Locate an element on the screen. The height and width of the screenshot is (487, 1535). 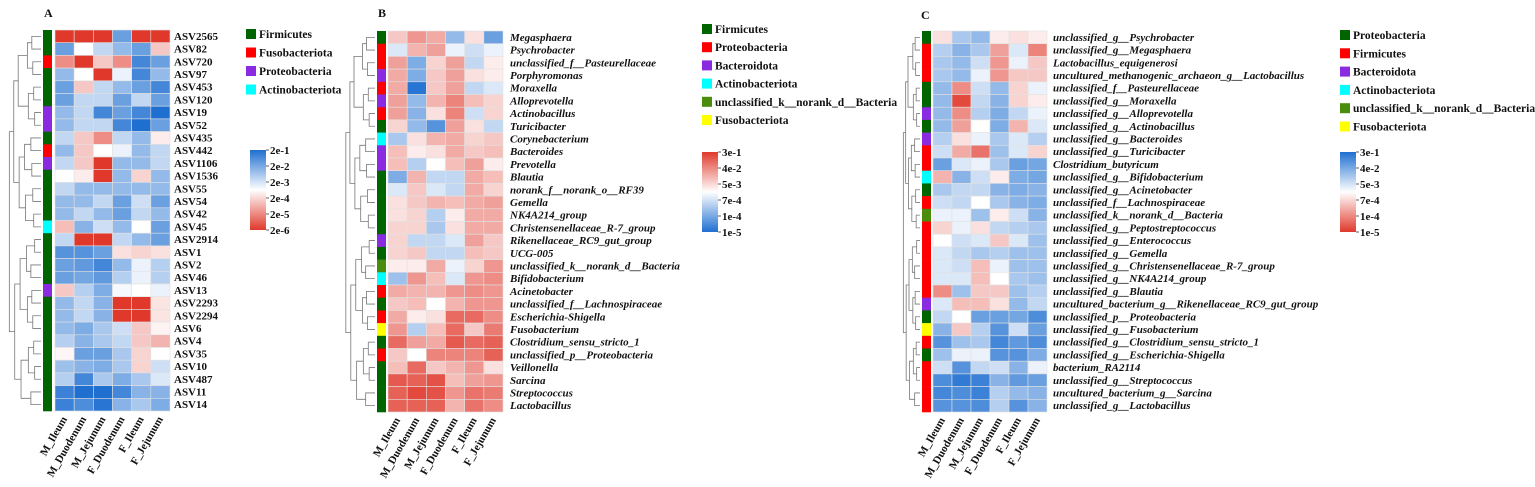
row-label: unclassified_p__Proteobacteria is located at coordinates (1124, 317).